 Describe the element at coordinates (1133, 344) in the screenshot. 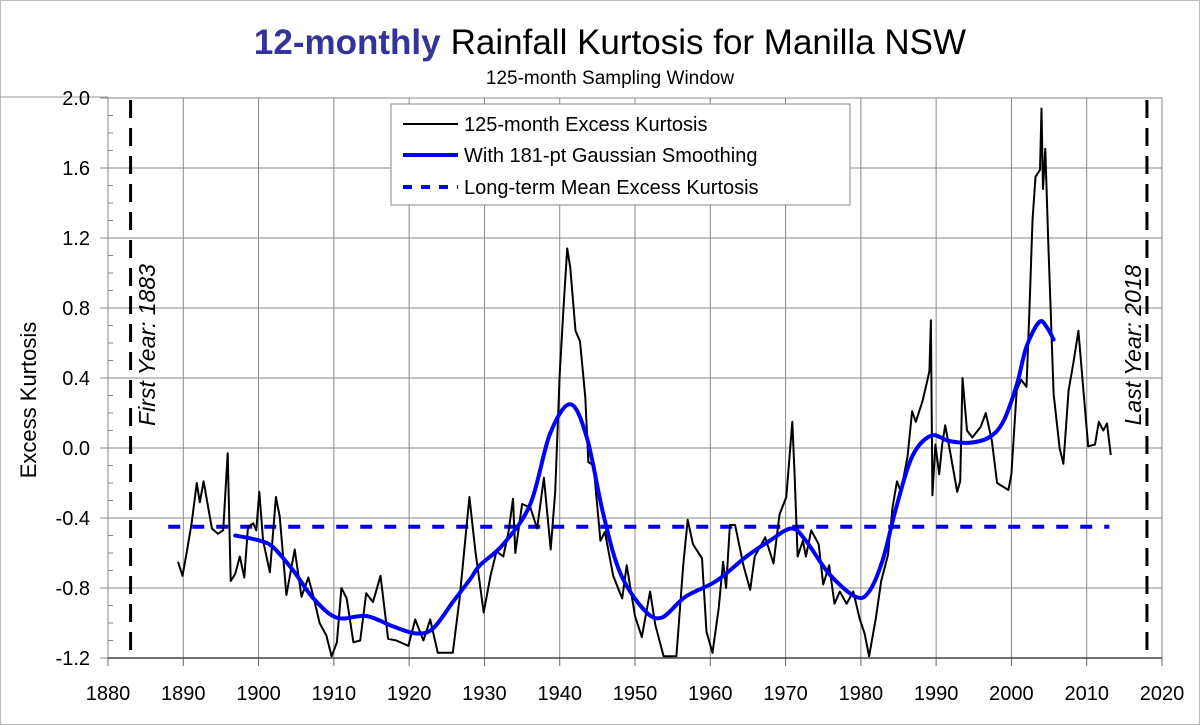

I see `annotation-last-year: Last Year: 2018` at that location.